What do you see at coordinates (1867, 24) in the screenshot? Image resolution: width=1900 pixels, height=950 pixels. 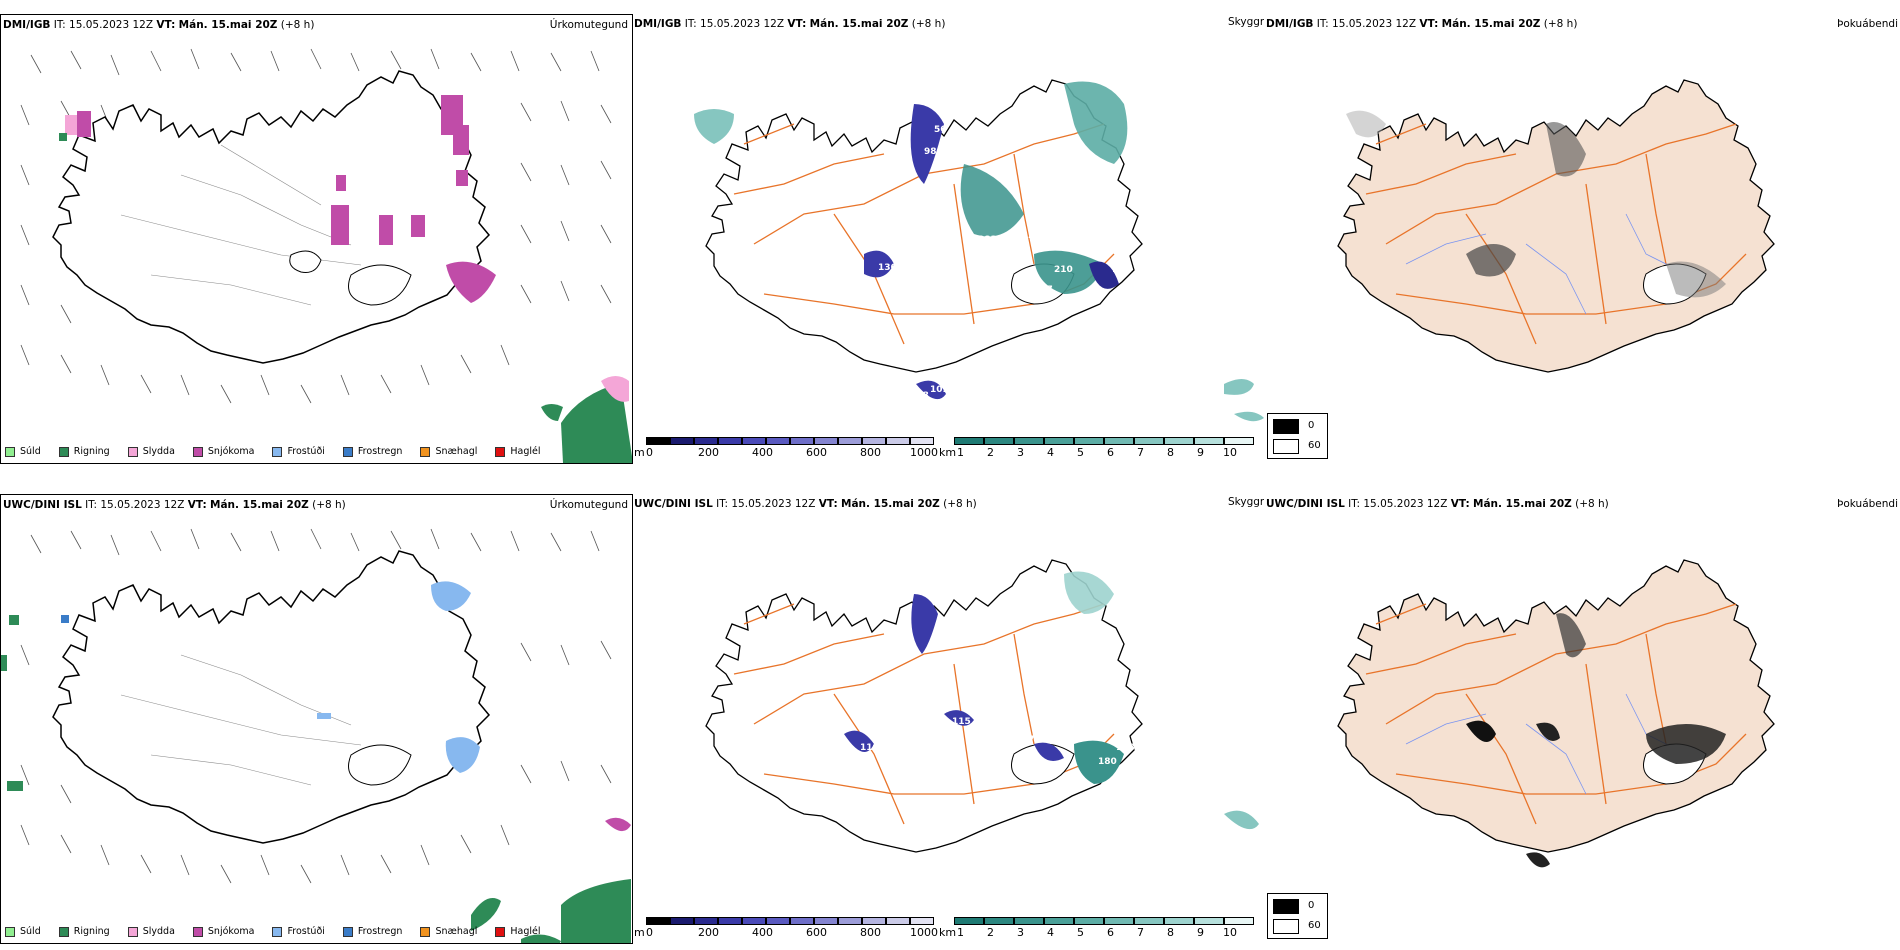 I see `fog-index-label-row1: Þokuábendi` at bounding box center [1867, 24].